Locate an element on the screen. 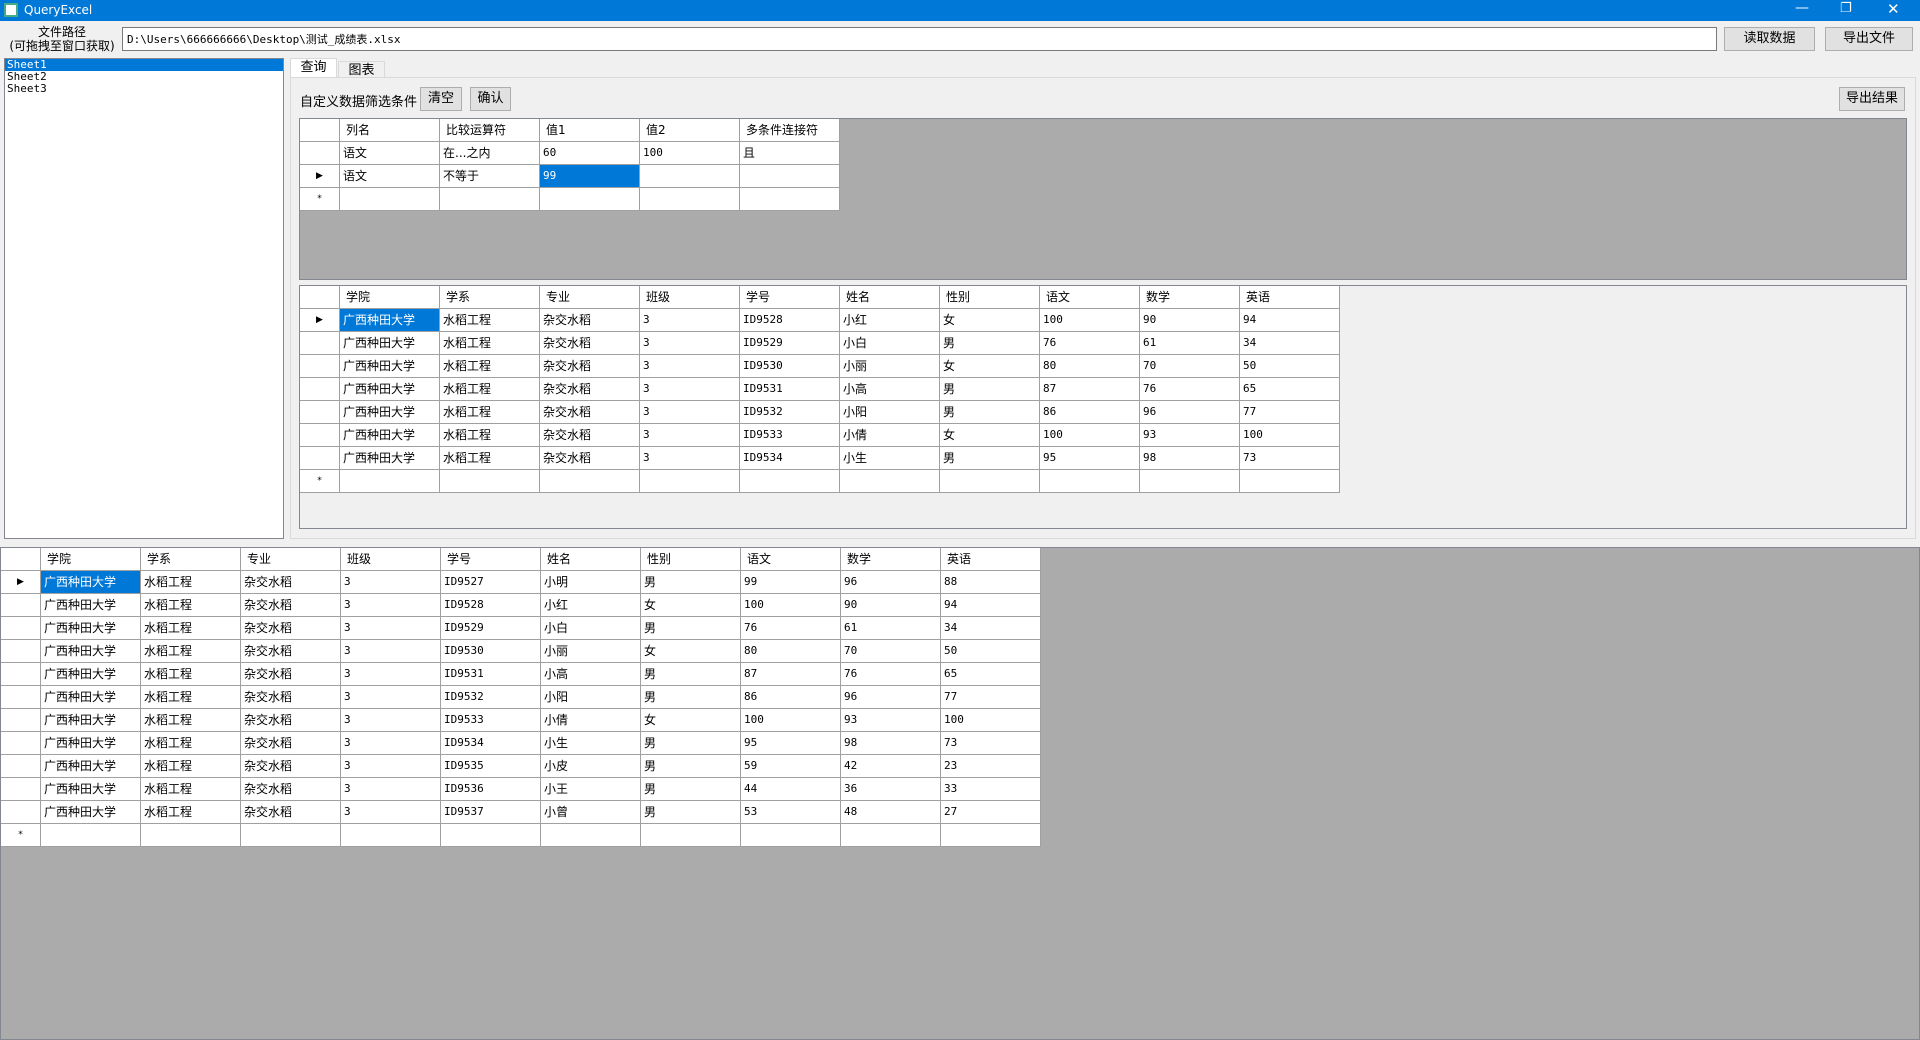  clear-button: 清空 is located at coordinates (441, 99).